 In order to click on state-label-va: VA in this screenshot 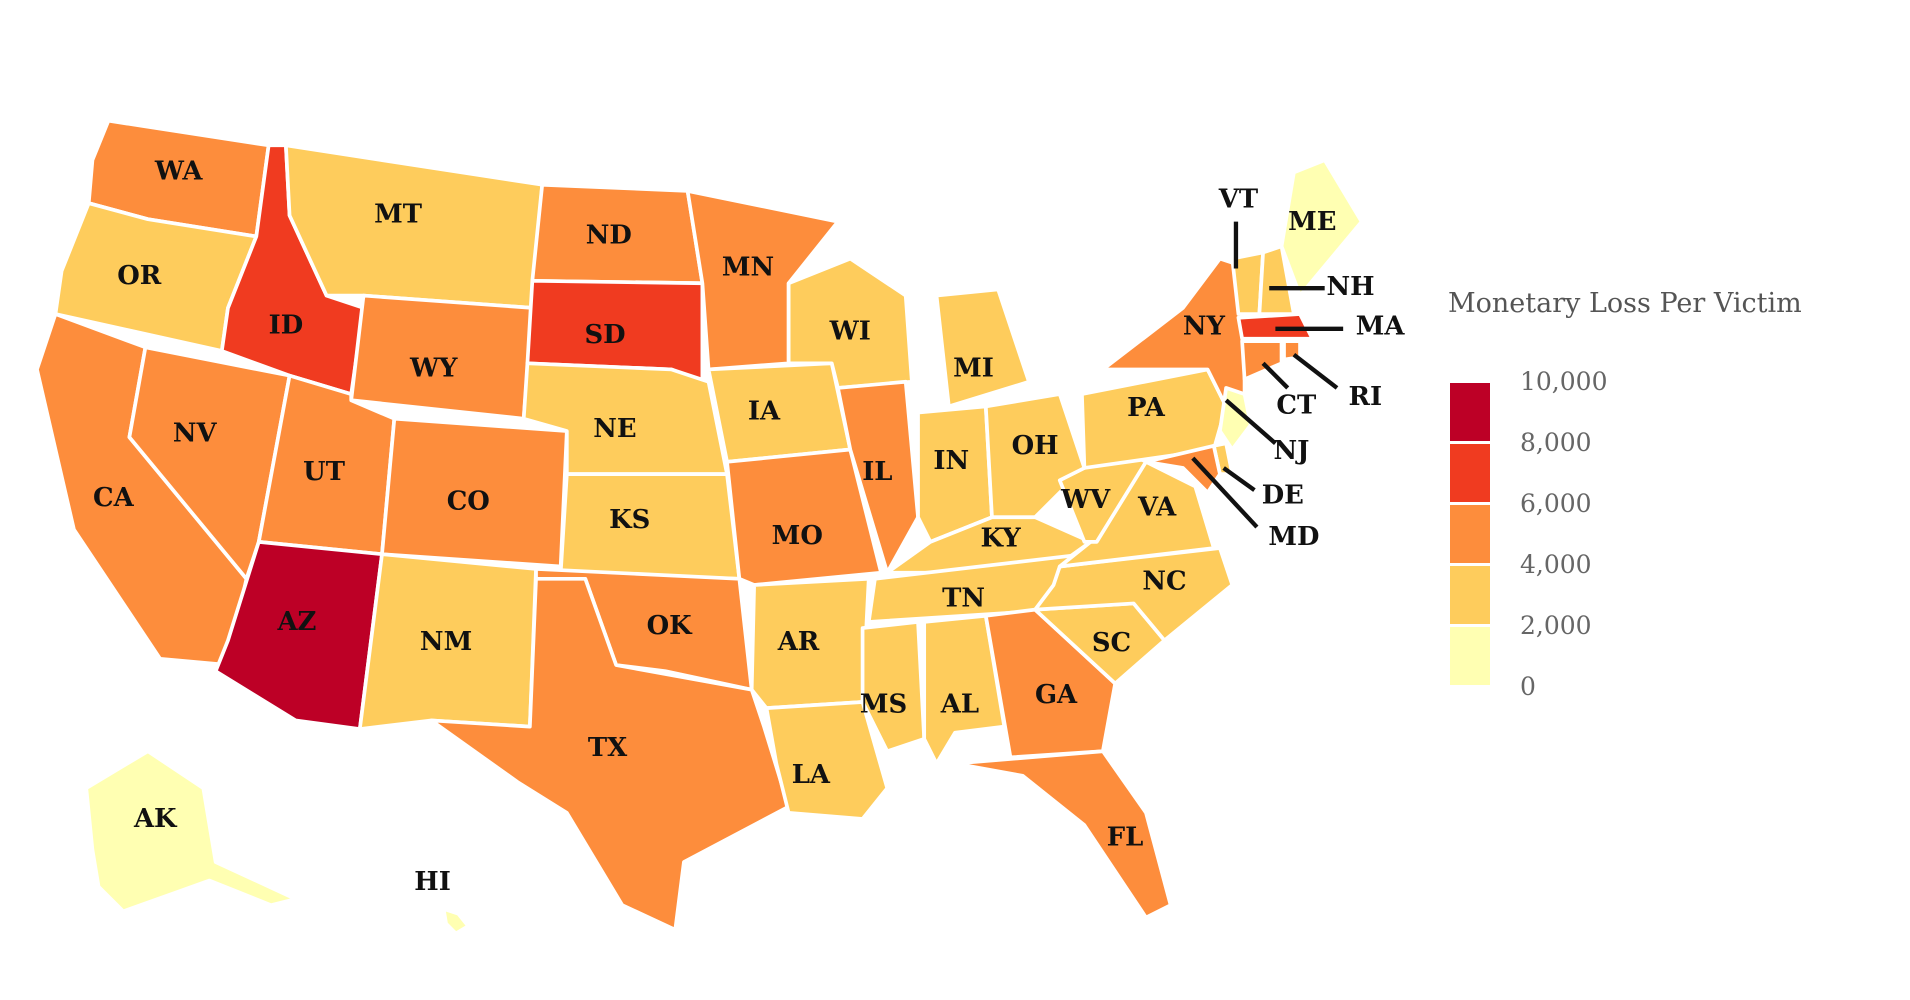, I will do `click(1157, 508)`.